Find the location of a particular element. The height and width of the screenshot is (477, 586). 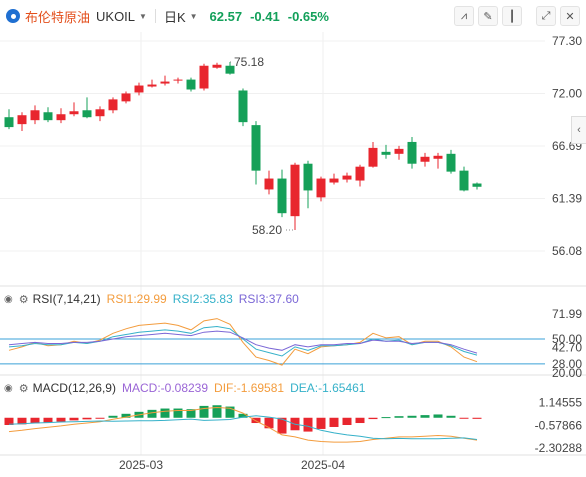

rsi-axis-tick: 42.70 is located at coordinates (567, 347).